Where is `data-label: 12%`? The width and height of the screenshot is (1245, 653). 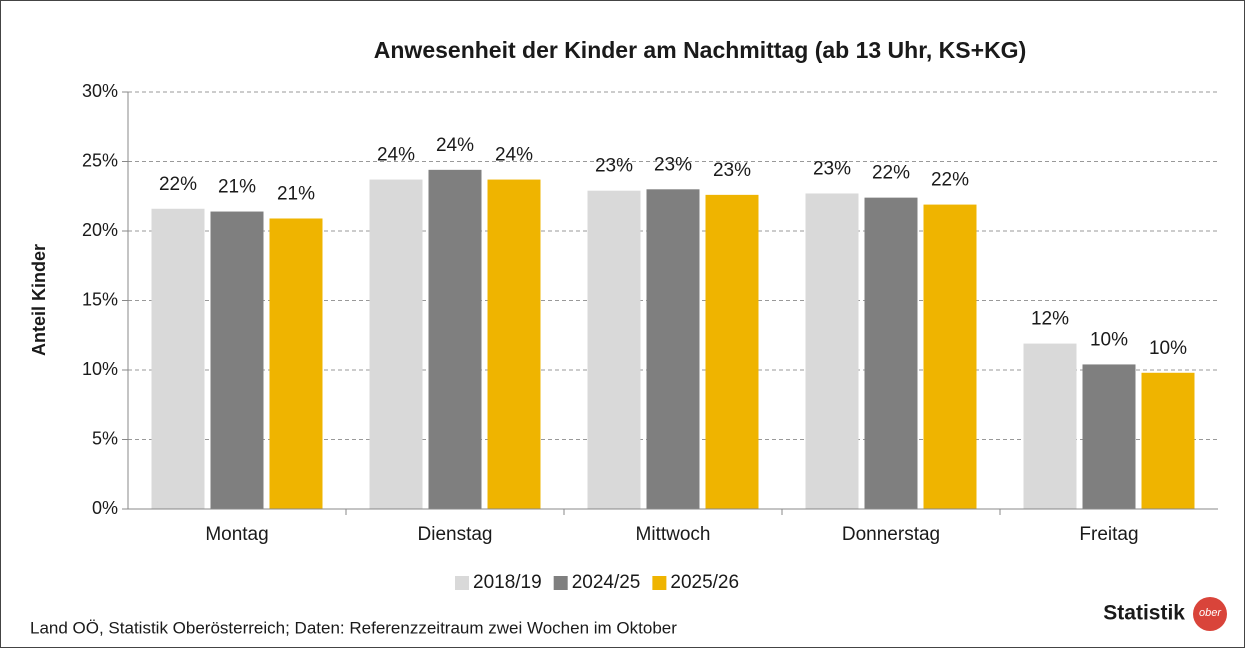
data-label: 12% is located at coordinates (1050, 319).